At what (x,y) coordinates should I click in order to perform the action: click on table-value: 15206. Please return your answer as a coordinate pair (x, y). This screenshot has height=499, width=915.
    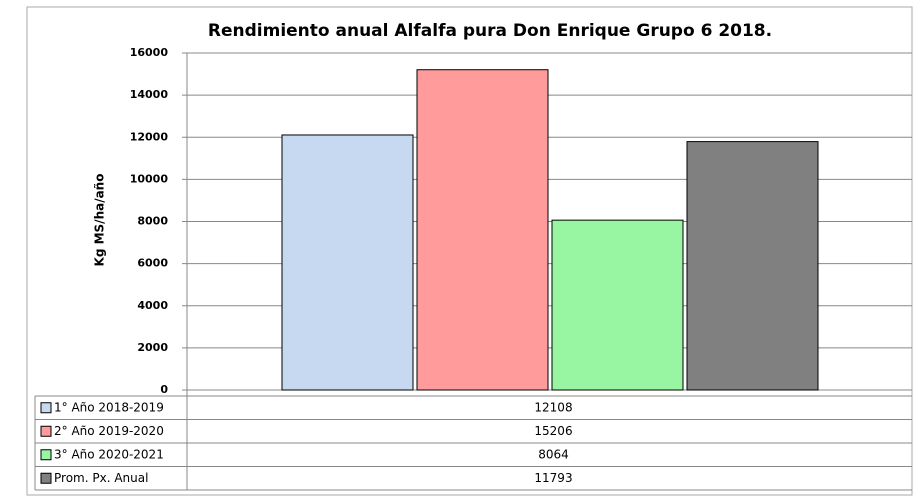
    Looking at the image, I should click on (553, 431).